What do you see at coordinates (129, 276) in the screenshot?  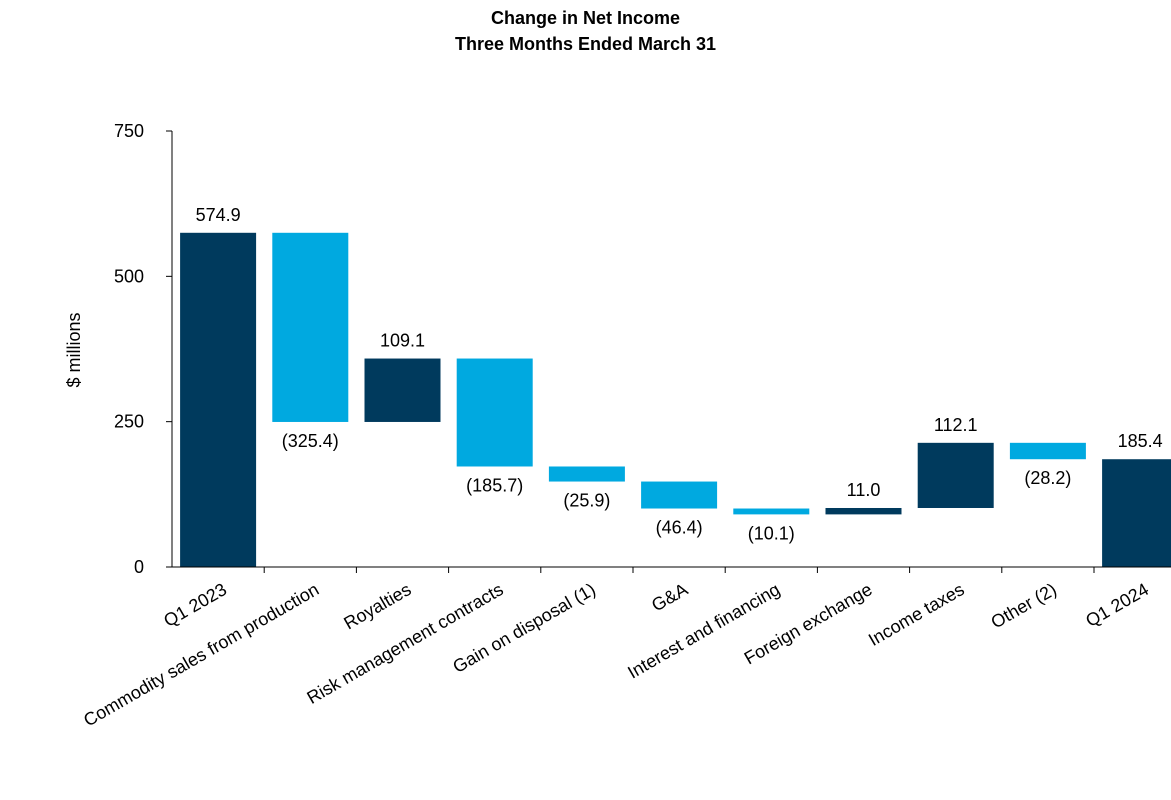 I see `y-tick-label: 500` at bounding box center [129, 276].